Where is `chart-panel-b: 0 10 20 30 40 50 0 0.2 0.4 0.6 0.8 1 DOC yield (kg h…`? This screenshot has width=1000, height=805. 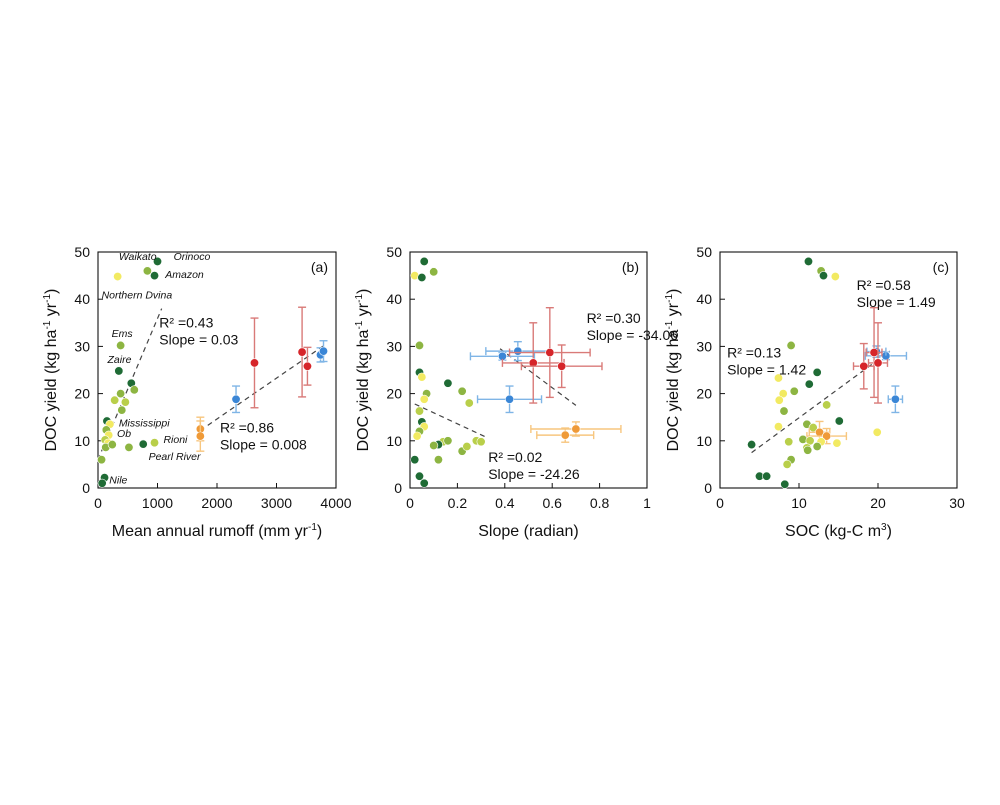
chart-panel-b: 0 10 20 30 40 50 0 0.2 0.4 0.6 0.8 1 DOC yield (kg h… is located at coordinates (516, 392).